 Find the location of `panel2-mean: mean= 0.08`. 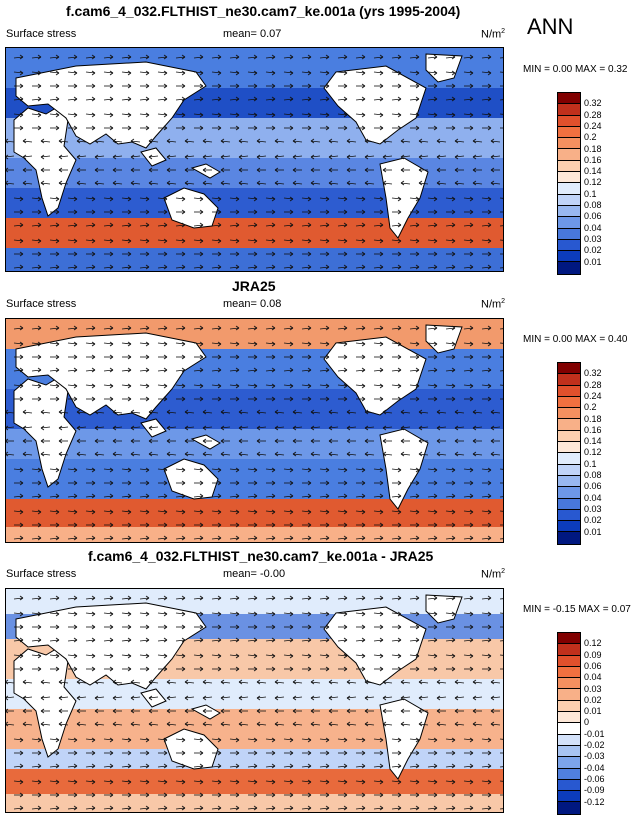

panel2-mean: mean= 0.08 is located at coordinates (252, 304).